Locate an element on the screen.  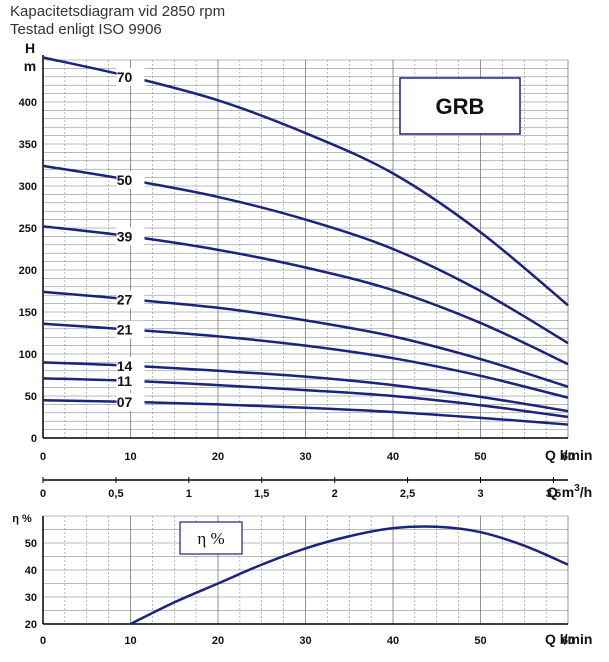
model-label: GRB is located at coordinates (460, 106).